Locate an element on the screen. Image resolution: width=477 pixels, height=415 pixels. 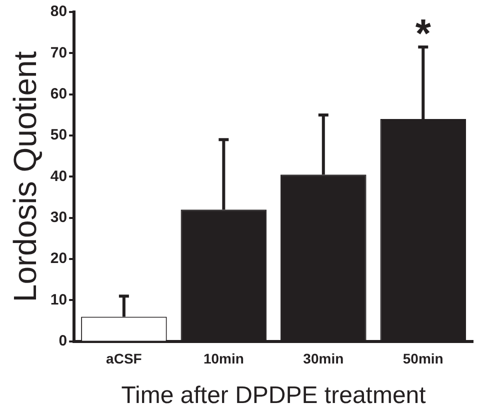
y-tick-label: 60 is located at coordinates (59, 93).